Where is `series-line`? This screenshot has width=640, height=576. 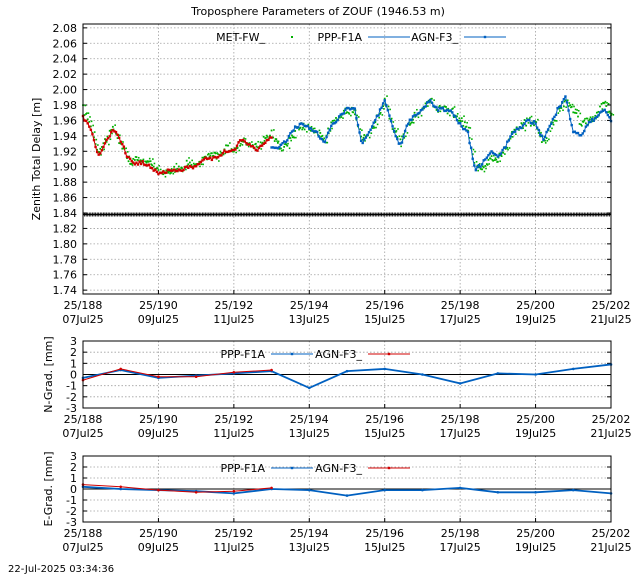
series-line is located at coordinates (177, 374).